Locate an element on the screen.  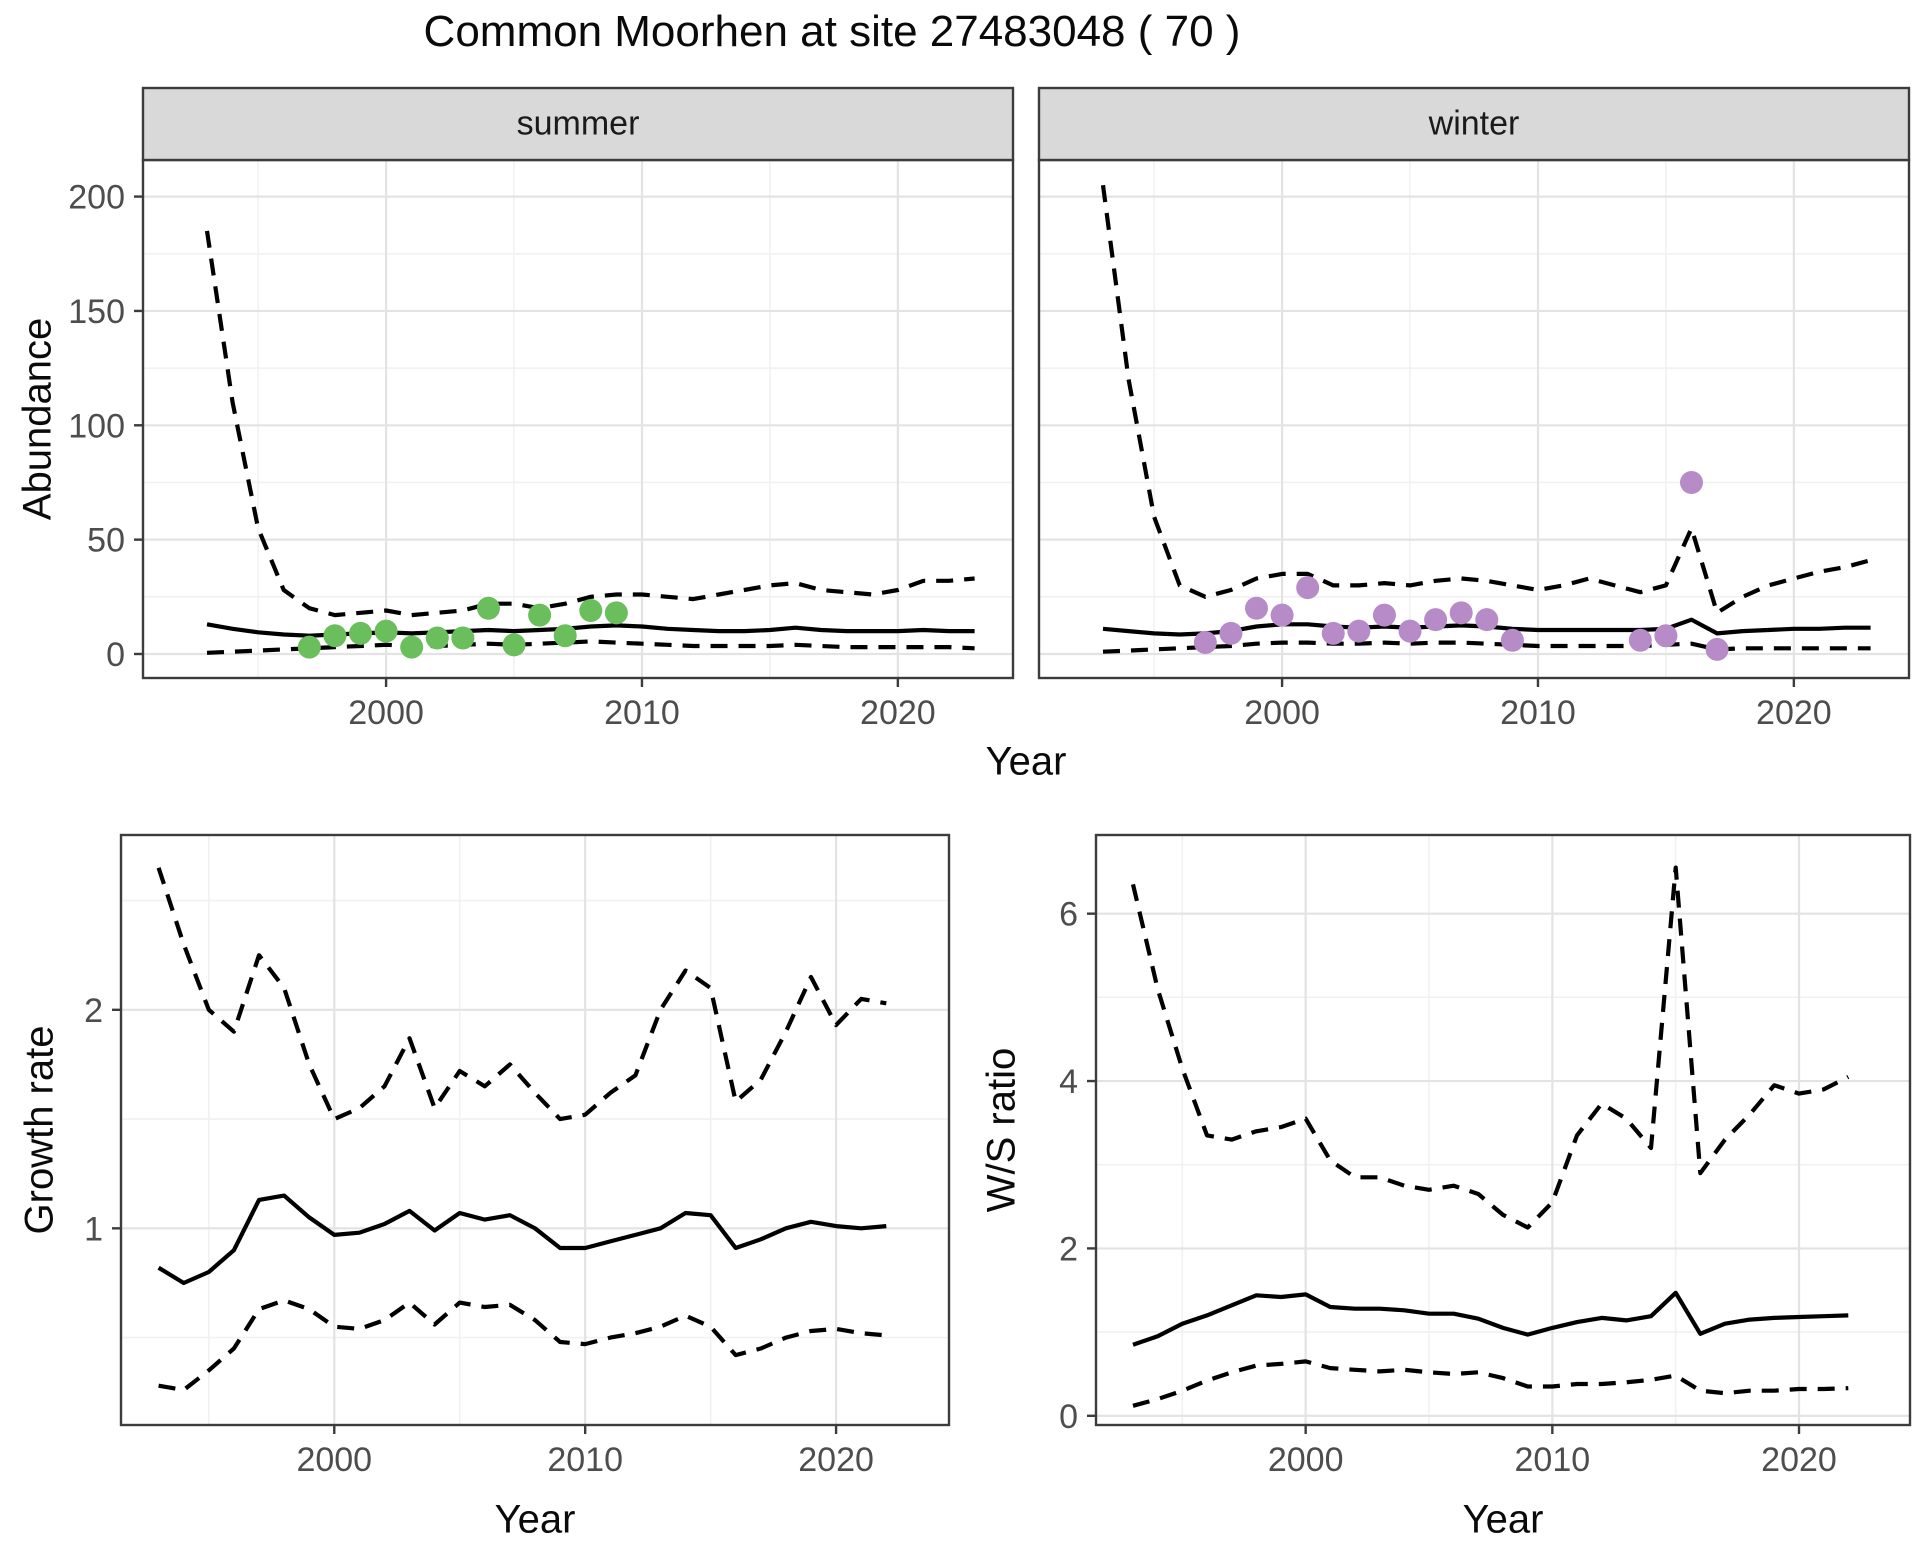
facet-strip-winter: winter is located at coordinates (1474, 123).